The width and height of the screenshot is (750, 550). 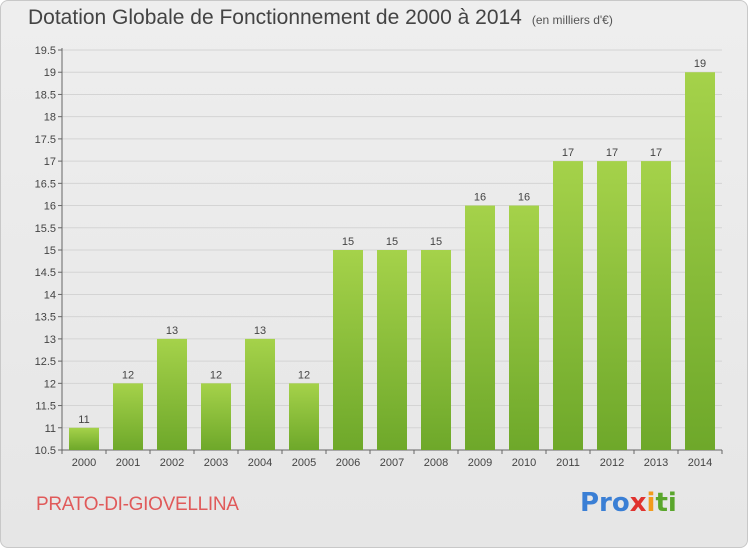 What do you see at coordinates (480, 463) in the screenshot?
I see `x-tick-label: 2009` at bounding box center [480, 463].